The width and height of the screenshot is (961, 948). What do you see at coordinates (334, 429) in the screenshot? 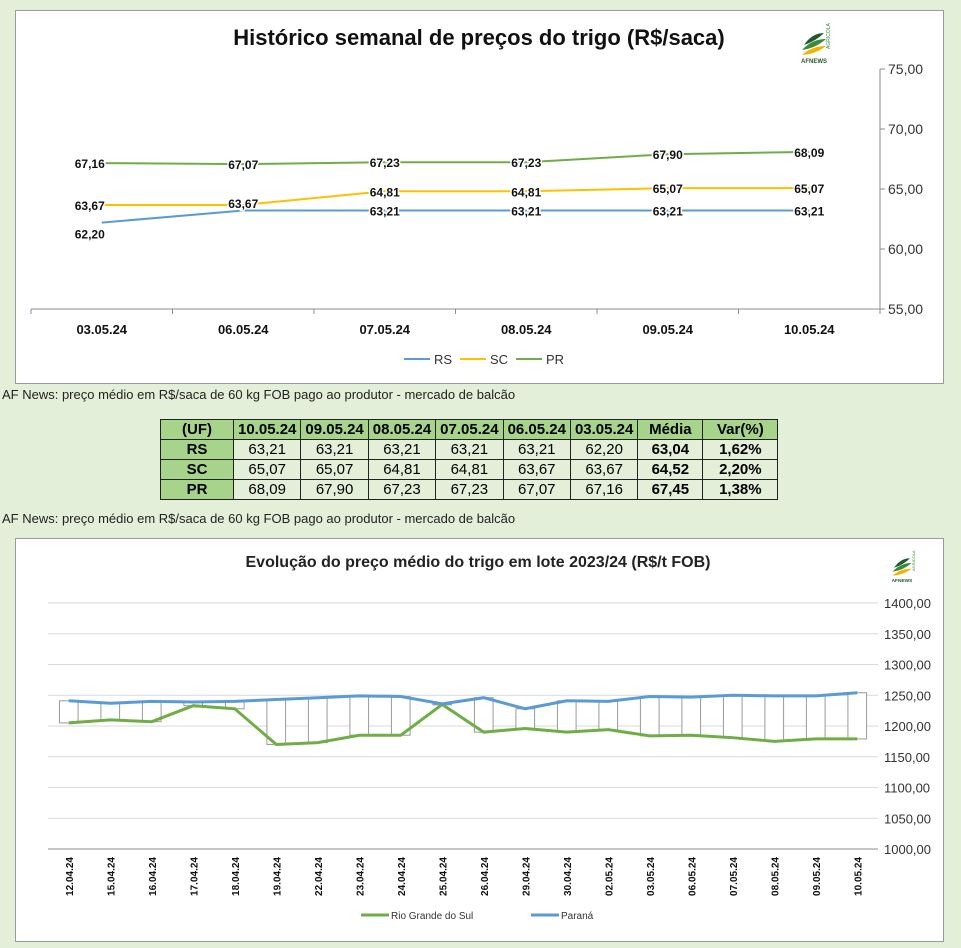
I see `header-date: 09.05.24` at bounding box center [334, 429].